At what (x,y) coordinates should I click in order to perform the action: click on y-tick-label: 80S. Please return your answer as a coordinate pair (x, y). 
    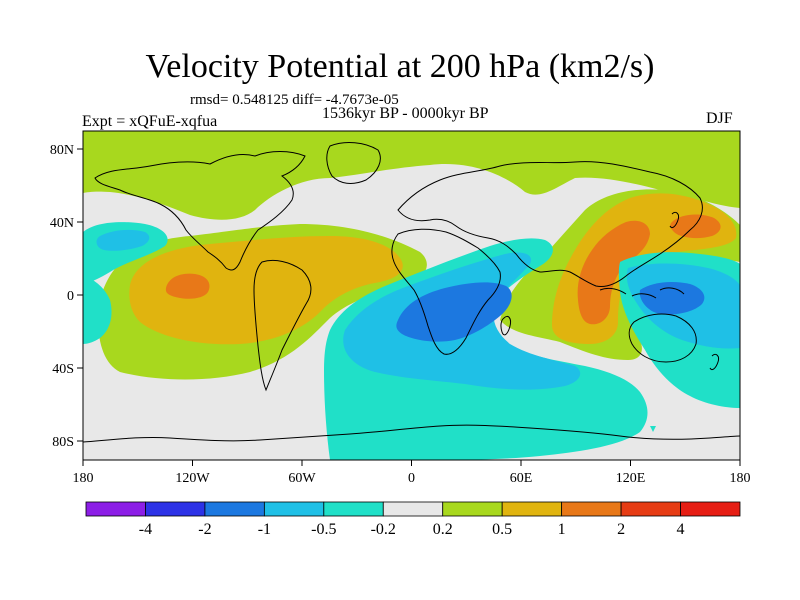
    Looking at the image, I should click on (63, 442).